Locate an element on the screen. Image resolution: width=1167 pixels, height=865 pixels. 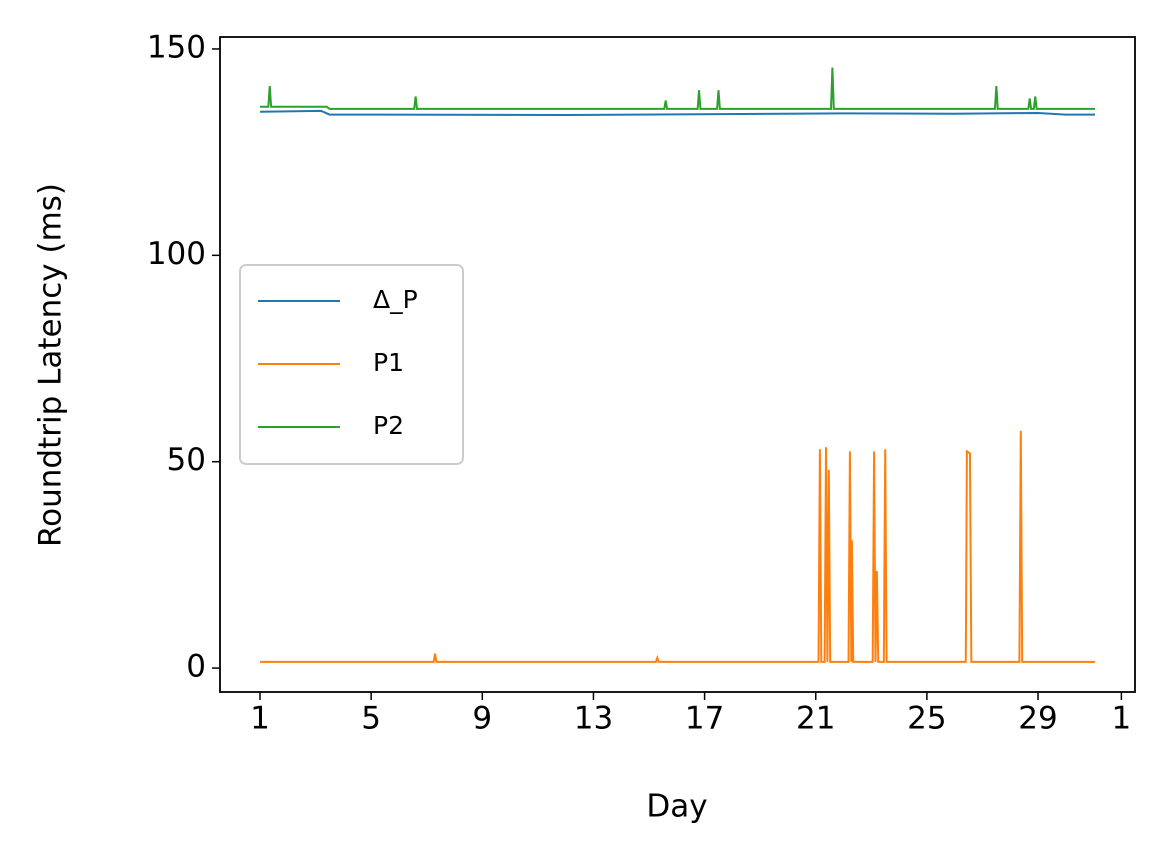
legend-box is located at coordinates (351, 364).